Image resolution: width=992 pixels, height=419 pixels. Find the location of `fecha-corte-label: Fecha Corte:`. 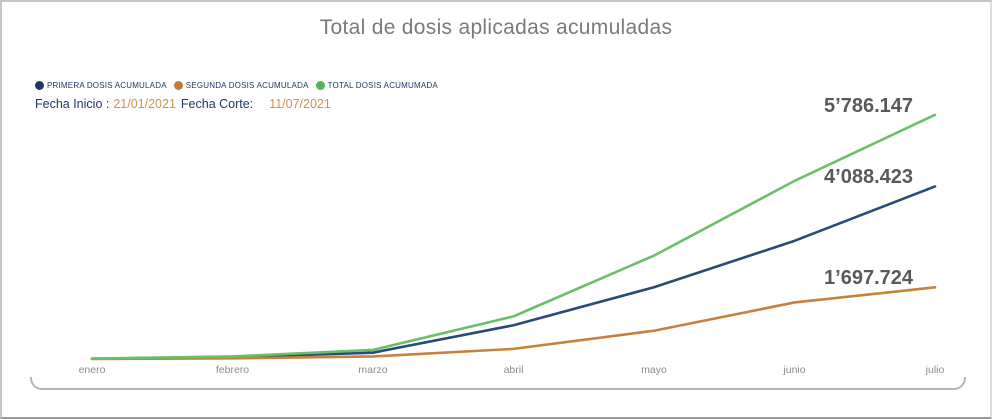

fecha-corte-label: Fecha Corte: is located at coordinates (217, 104).